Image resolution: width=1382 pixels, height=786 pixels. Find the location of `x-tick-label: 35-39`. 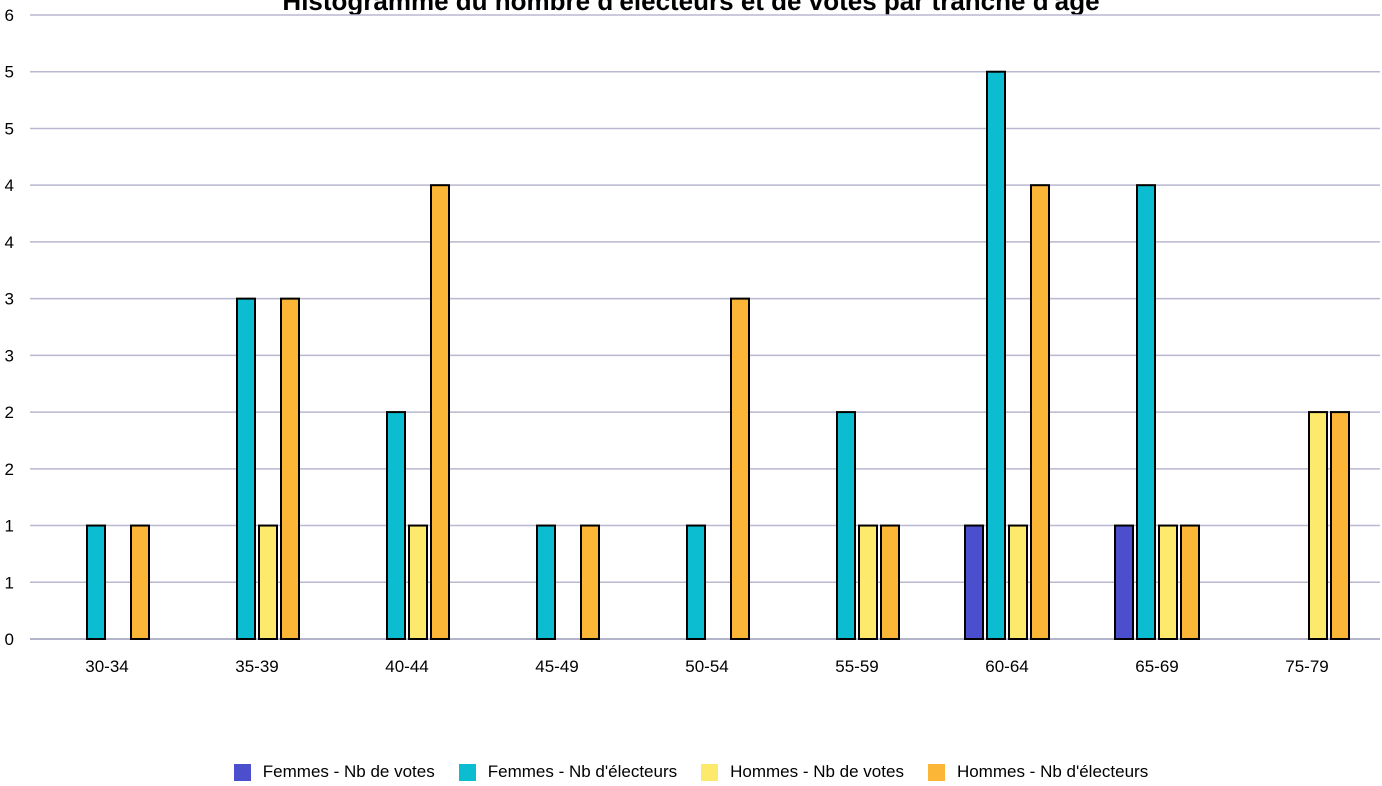

x-tick-label: 35-39 is located at coordinates (256, 666).